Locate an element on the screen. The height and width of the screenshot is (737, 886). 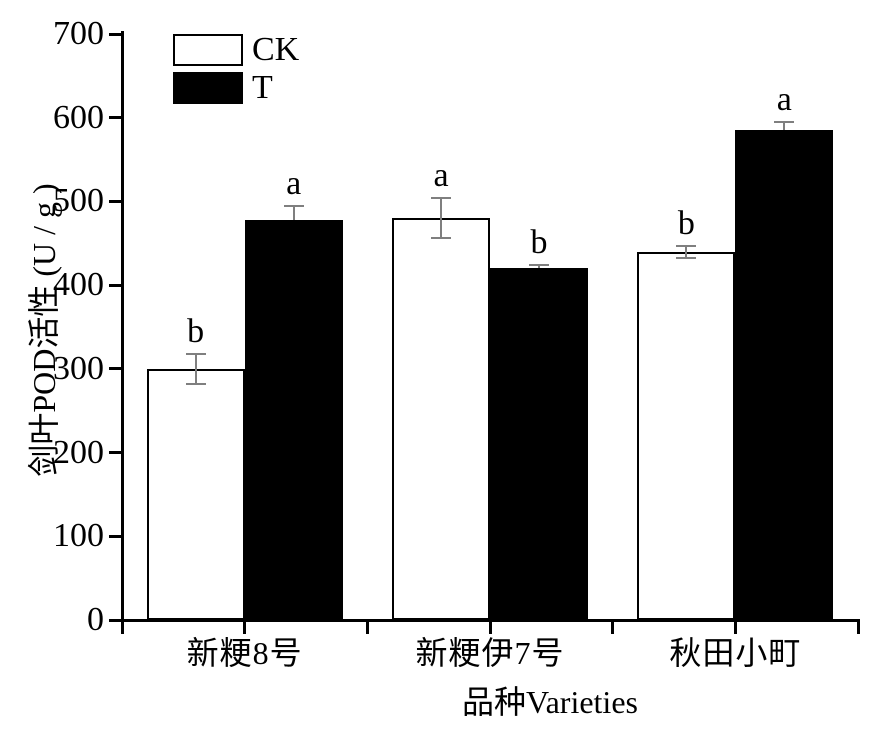
legend-label-t: T is located at coordinates (262, 87).